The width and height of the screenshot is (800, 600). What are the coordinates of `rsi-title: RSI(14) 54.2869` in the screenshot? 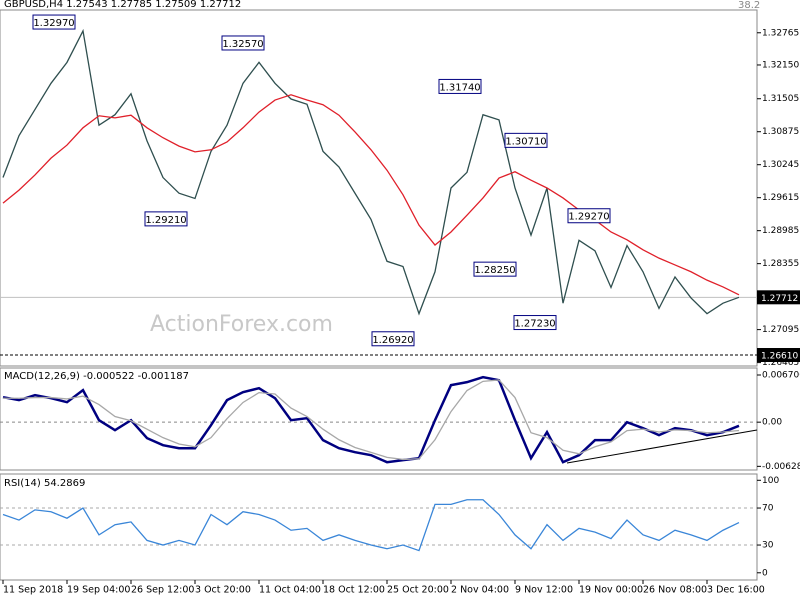 It's located at (44, 483).